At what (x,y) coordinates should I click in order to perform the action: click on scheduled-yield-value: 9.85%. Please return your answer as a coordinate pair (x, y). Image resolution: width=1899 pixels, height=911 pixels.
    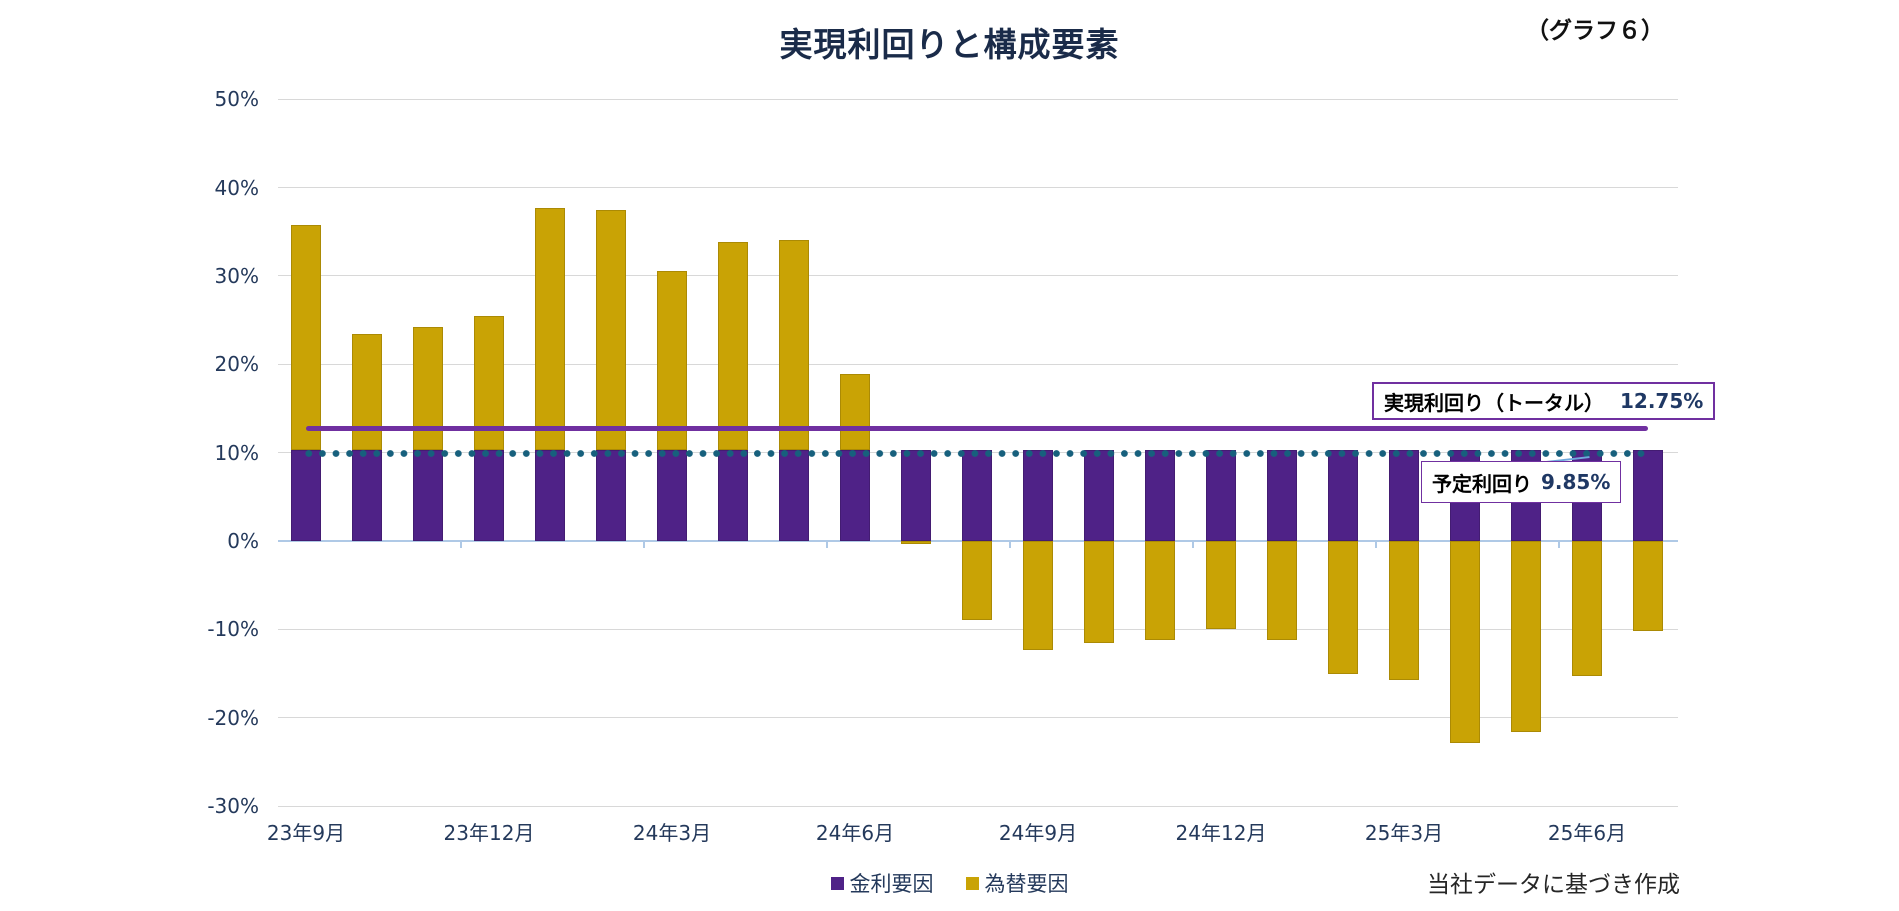
    Looking at the image, I should click on (1576, 482).